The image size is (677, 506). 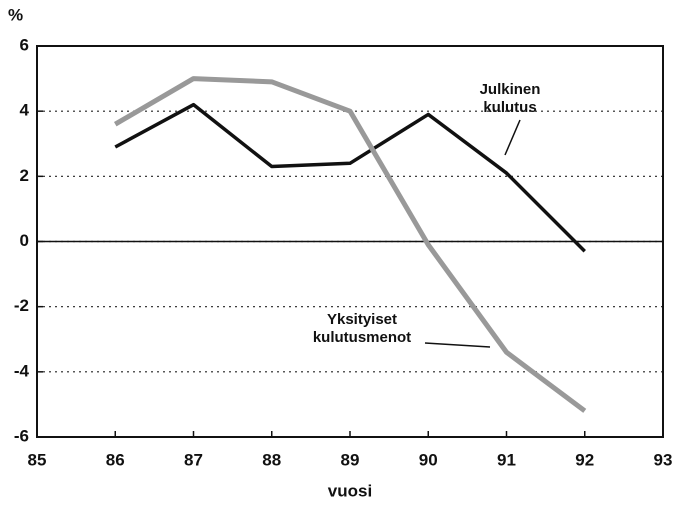 What do you see at coordinates (271, 459) in the screenshot?
I see `x-tick-label: 88` at bounding box center [271, 459].